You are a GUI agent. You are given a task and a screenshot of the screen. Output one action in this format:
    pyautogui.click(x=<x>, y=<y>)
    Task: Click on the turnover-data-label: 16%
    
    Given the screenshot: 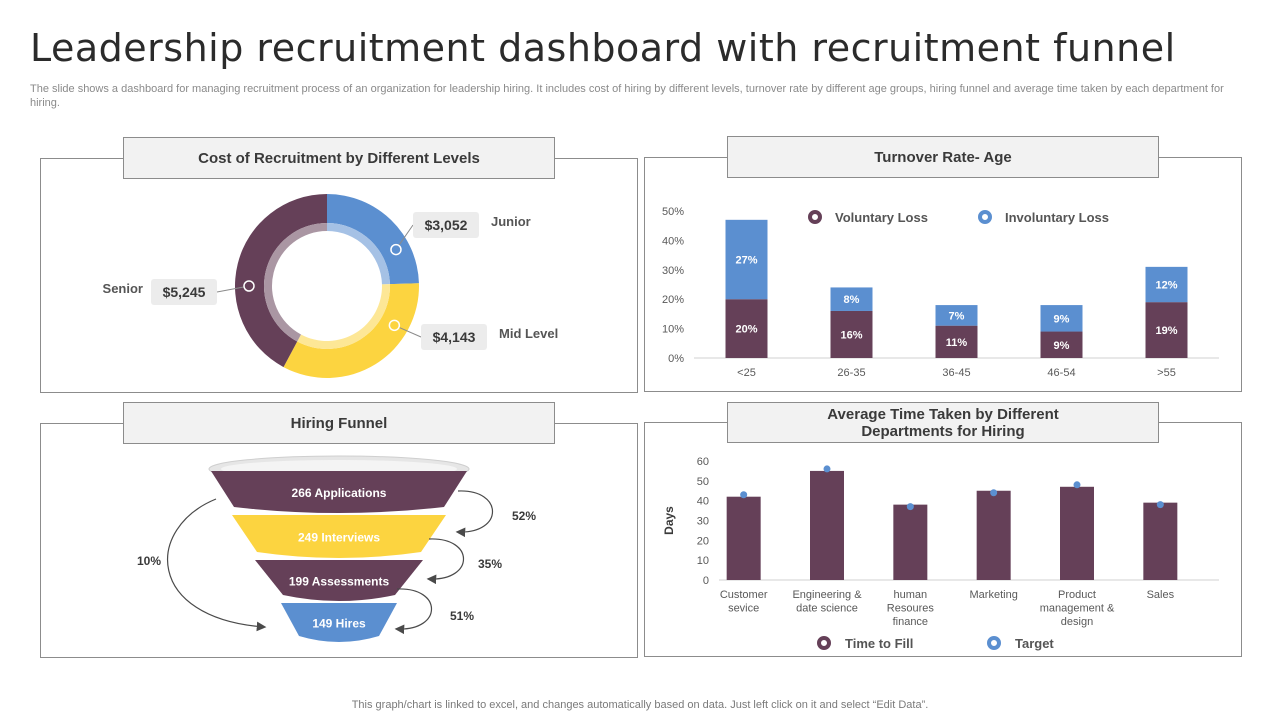 What is the action you would take?
    pyautogui.click(x=851, y=335)
    